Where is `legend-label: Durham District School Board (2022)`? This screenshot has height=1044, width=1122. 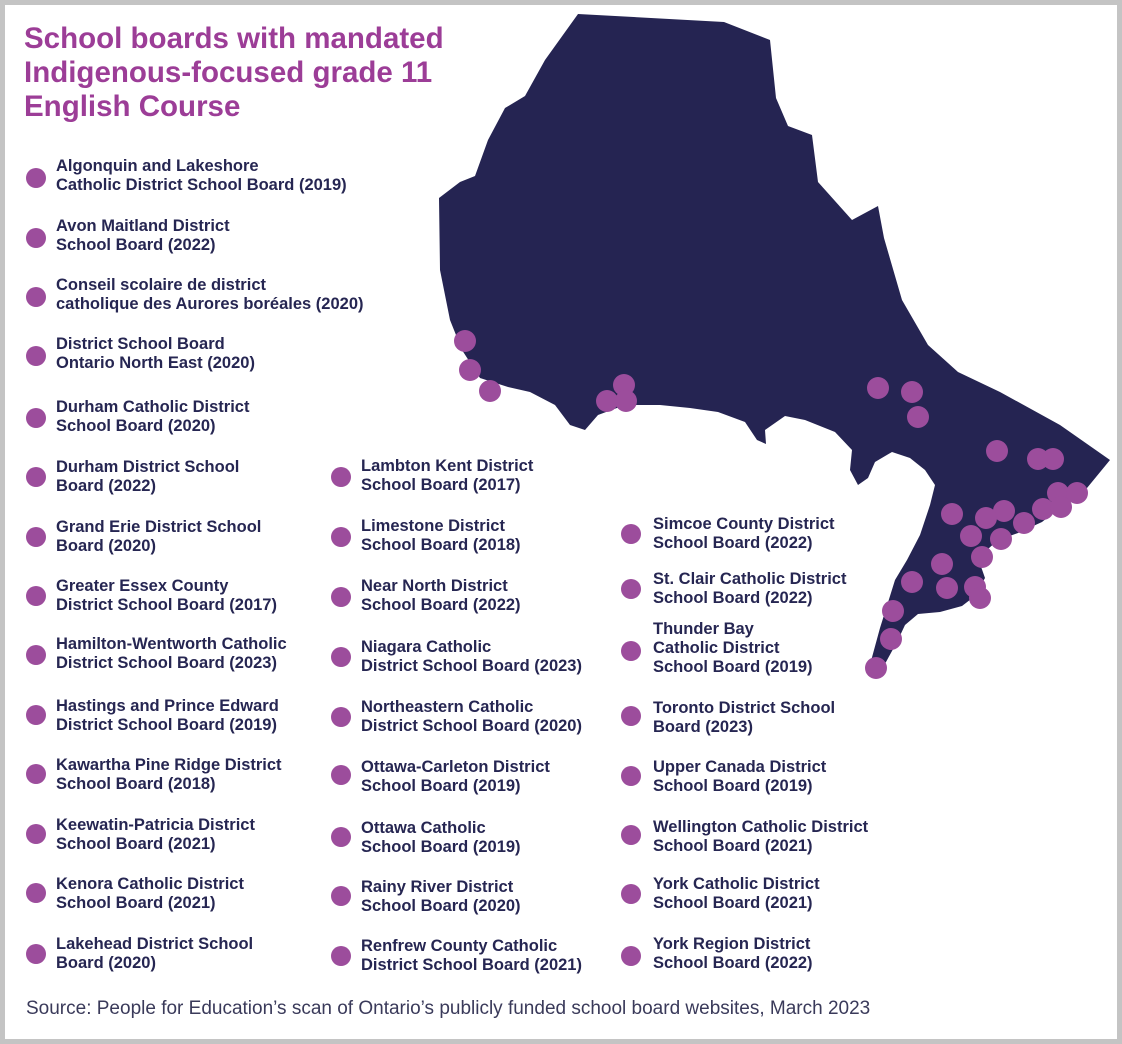 legend-label: Durham District School Board (2022) is located at coordinates (148, 476).